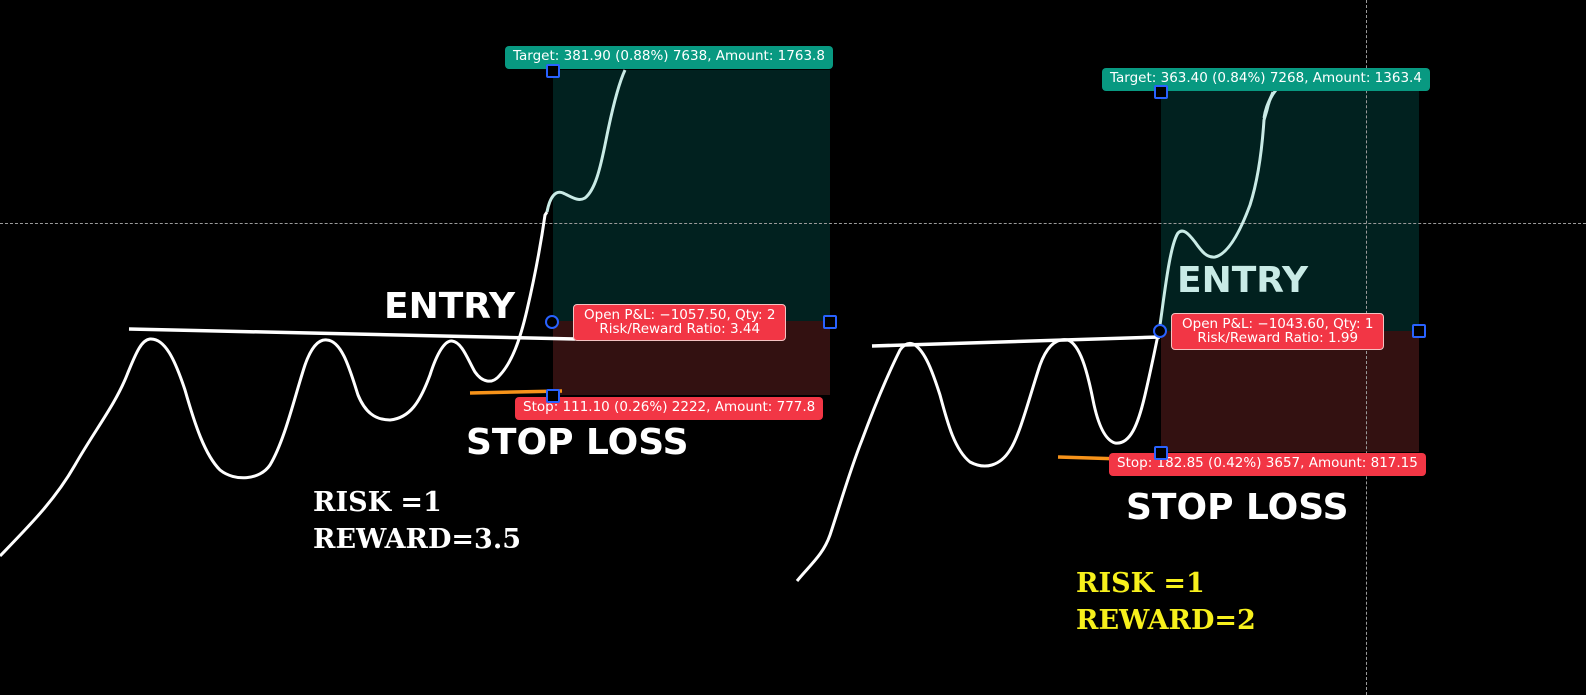 The width and height of the screenshot is (1586, 695). What do you see at coordinates (417, 539) in the screenshot?
I see `reward-annotation-1: REWARD=3.5` at bounding box center [417, 539].